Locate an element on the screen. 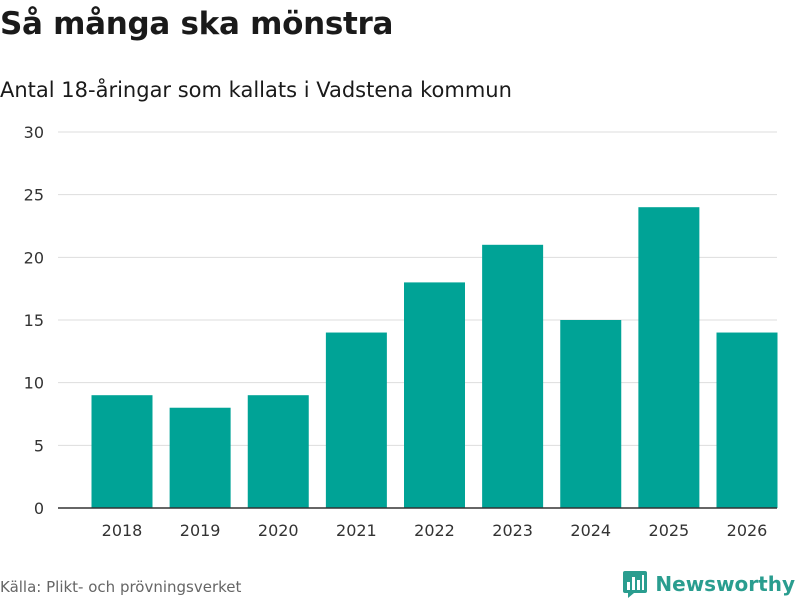 The height and width of the screenshot is (600, 800). y-tick-label: 15 is located at coordinates (34, 320).